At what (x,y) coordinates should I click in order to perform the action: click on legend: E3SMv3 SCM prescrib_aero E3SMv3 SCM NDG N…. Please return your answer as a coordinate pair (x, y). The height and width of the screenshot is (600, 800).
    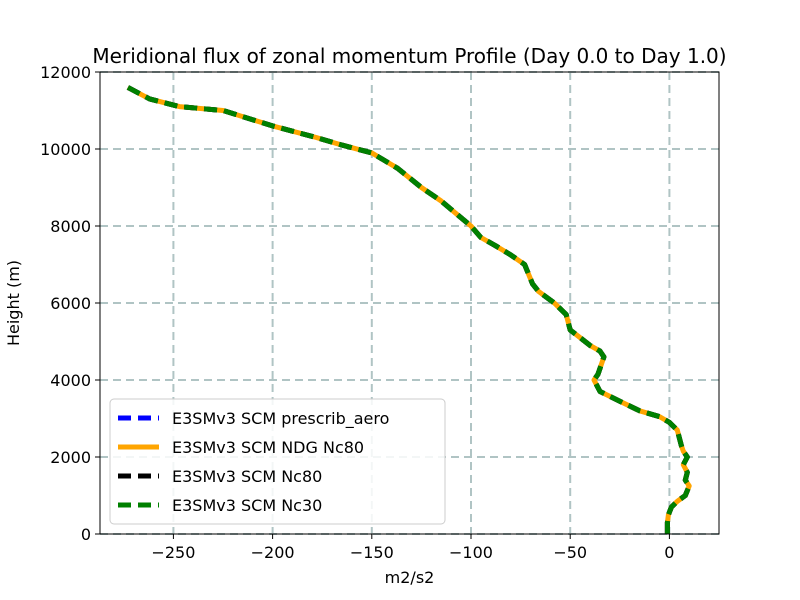
    Looking at the image, I should click on (277, 461).